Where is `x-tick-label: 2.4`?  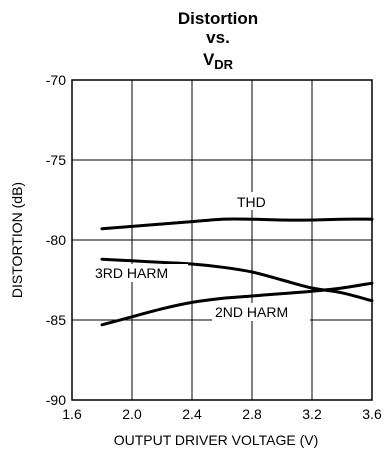 x-tick-label: 2.4 is located at coordinates (192, 414).